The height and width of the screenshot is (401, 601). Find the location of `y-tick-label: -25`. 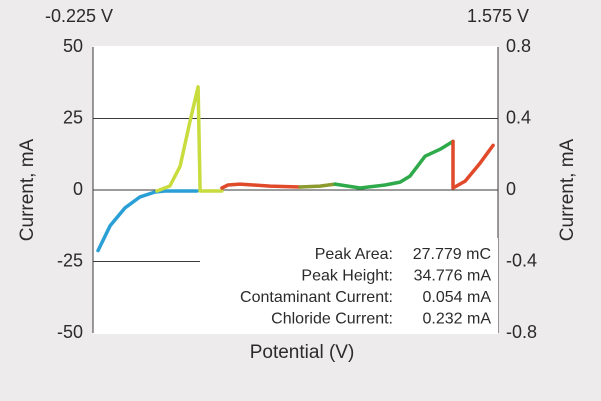

y-tick-label: -25 is located at coordinates (70, 260).